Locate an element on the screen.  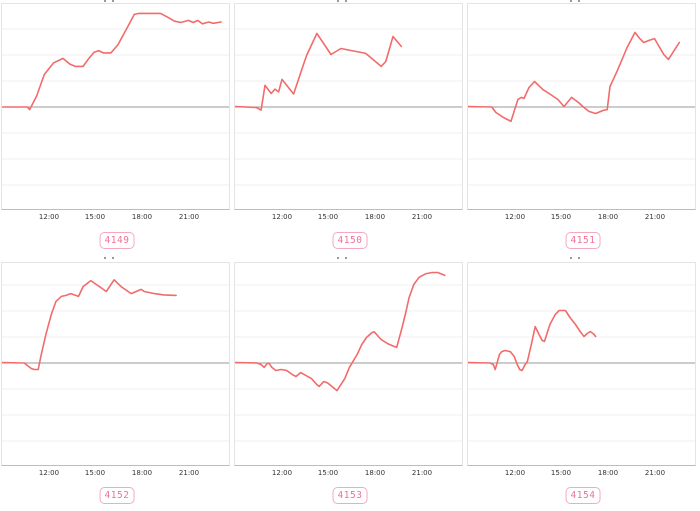
chart-id-badge: 4149 is located at coordinates (117, 240).